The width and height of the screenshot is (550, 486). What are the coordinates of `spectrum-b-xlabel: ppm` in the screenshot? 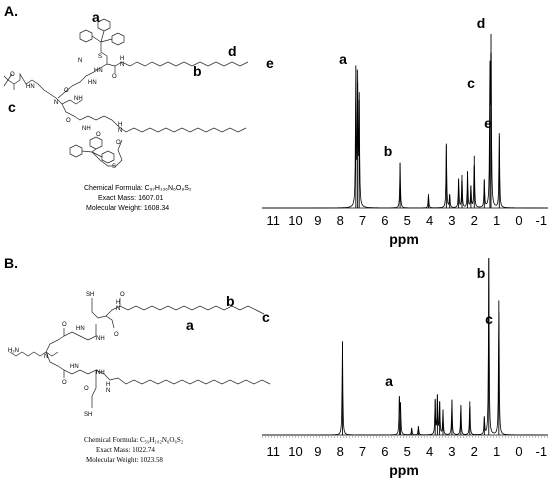 It's located at (404, 470).